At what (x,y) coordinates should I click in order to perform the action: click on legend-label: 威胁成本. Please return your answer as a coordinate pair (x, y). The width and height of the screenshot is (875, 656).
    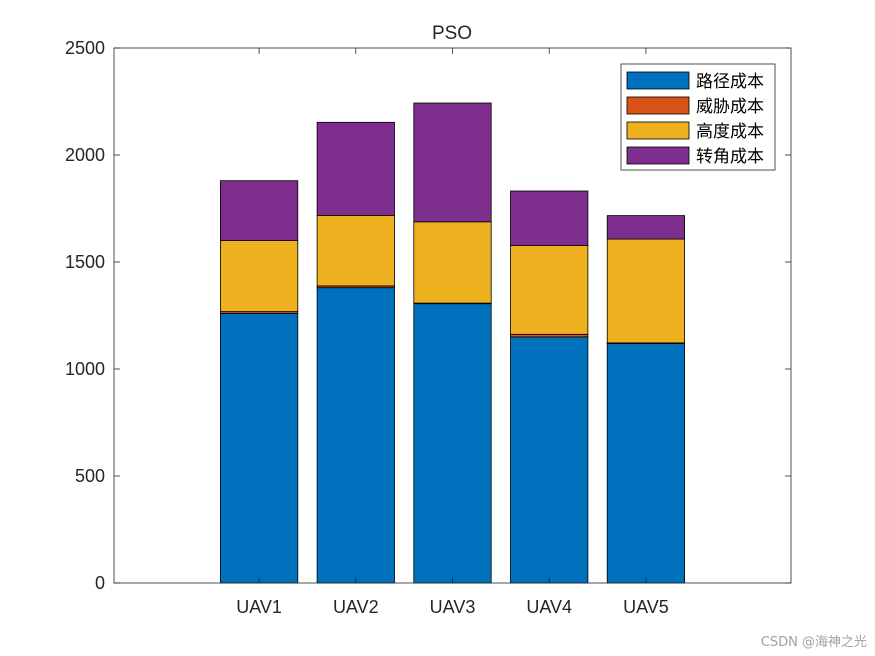
    Looking at the image, I should click on (730, 107).